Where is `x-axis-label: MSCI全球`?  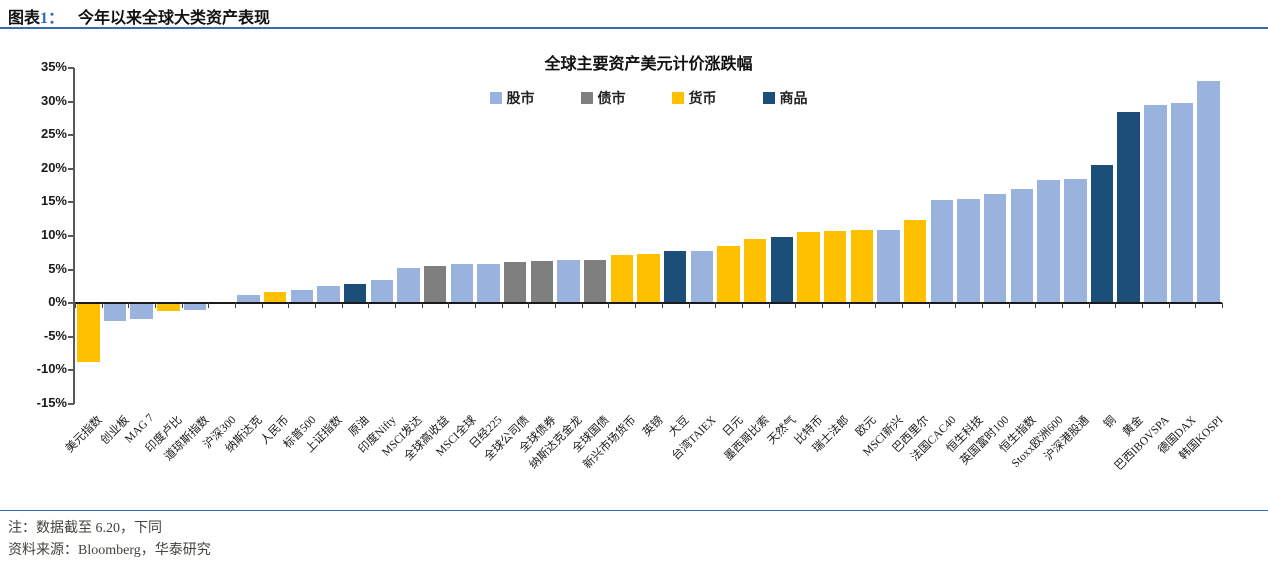
x-axis-label: MSCI全球 is located at coordinates (456, 436).